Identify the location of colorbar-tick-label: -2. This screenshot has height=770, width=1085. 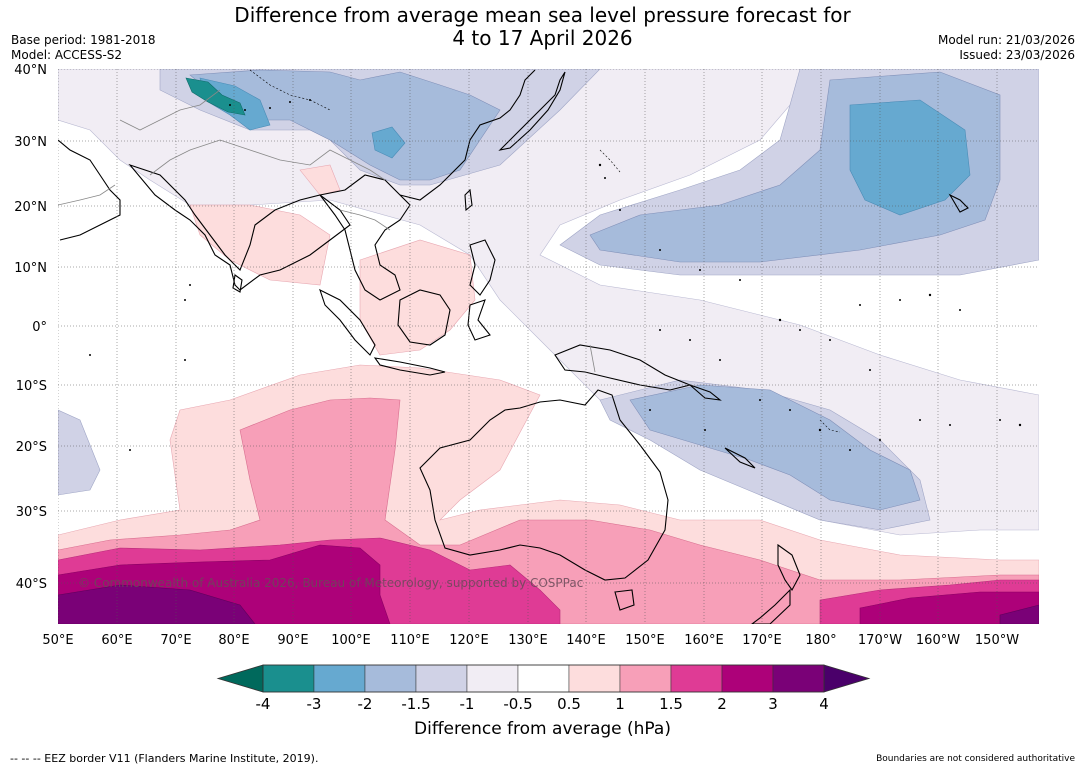
(365, 704).